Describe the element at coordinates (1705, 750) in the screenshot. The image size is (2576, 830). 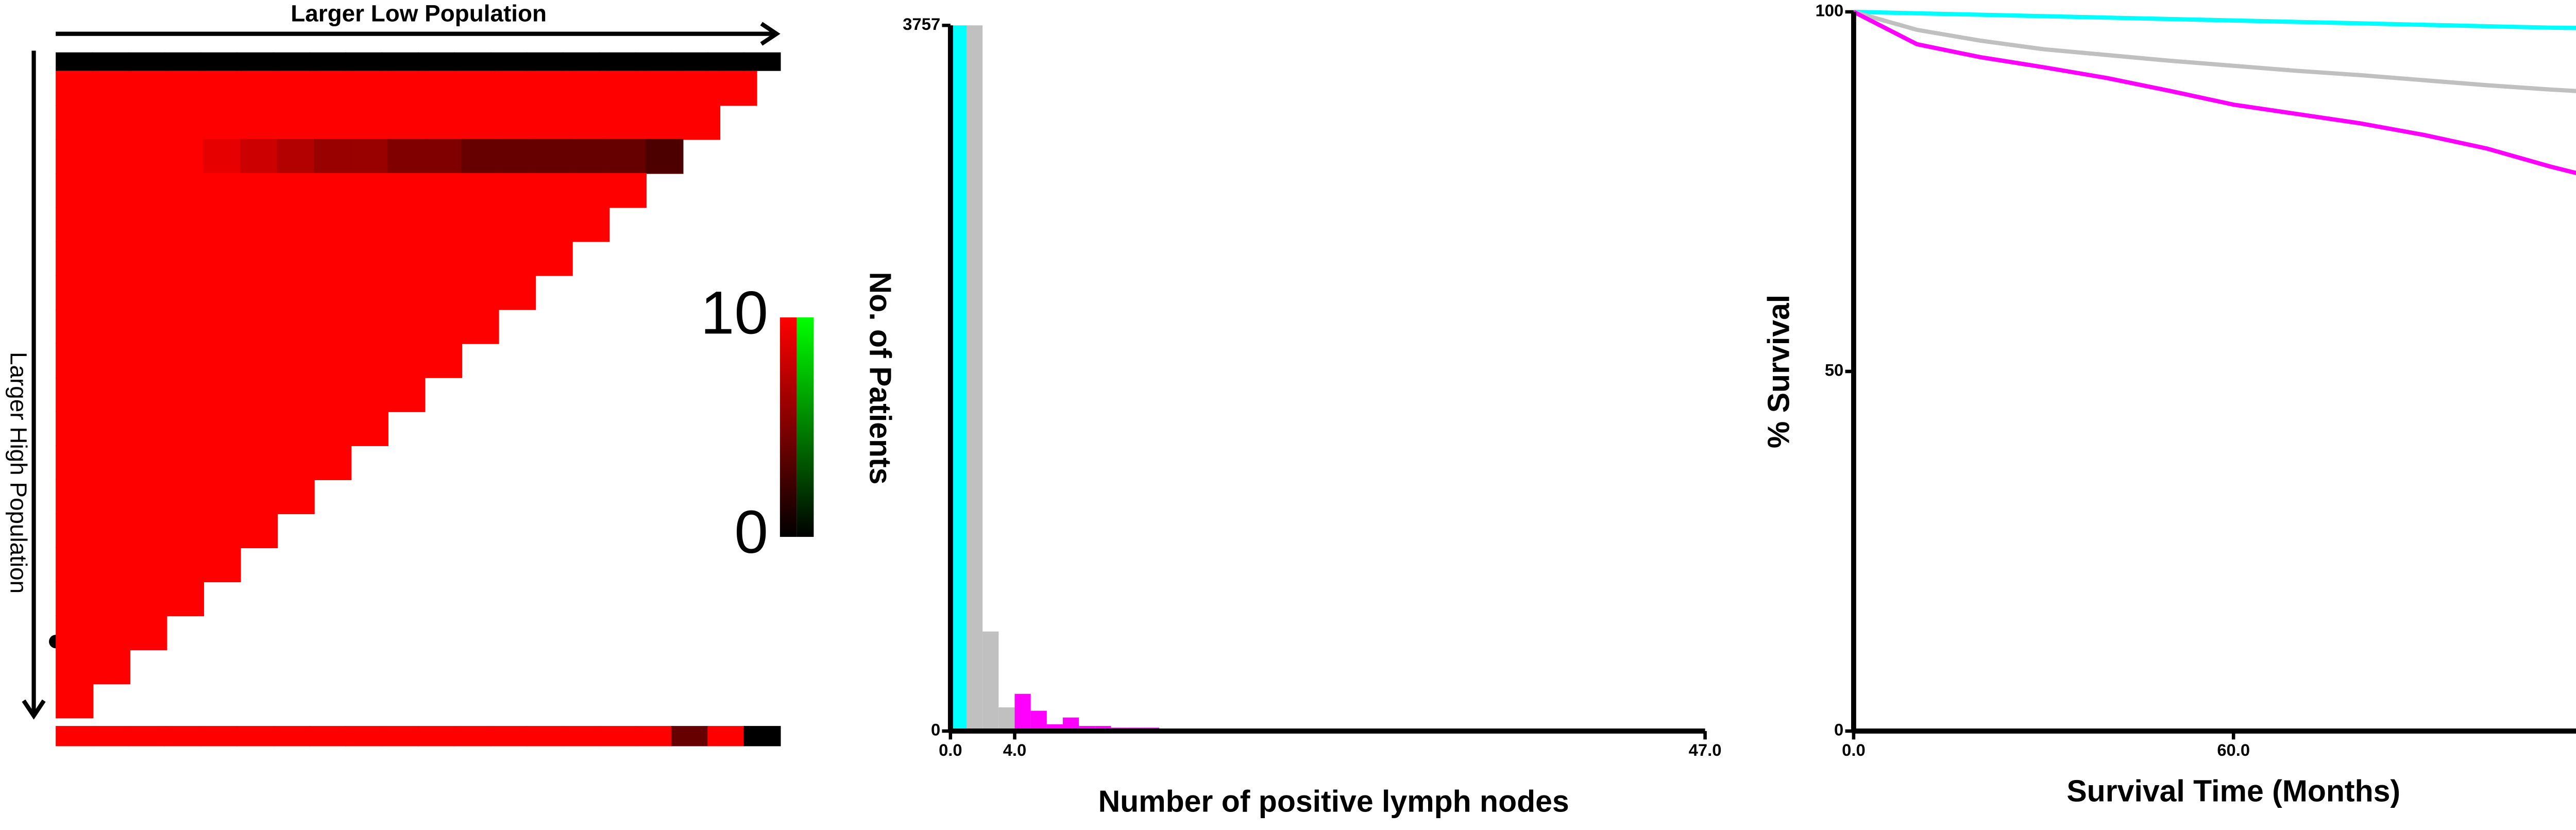
I see `x-tick-label: 47.0` at that location.